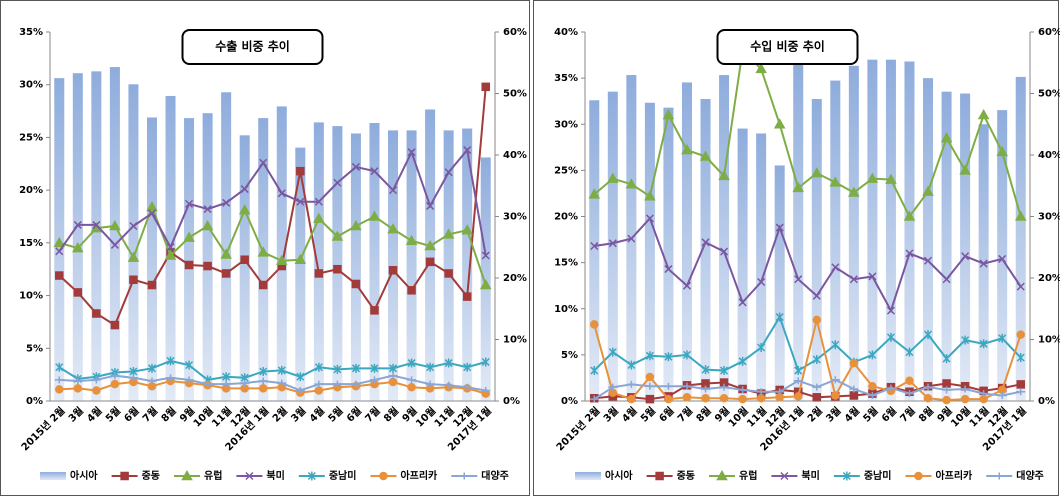 Image resolution: width=1060 pixels, height=496 pixels. What do you see at coordinates (34, 348) in the screenshot?
I see `y-tick-label: 5%` at bounding box center [34, 348].